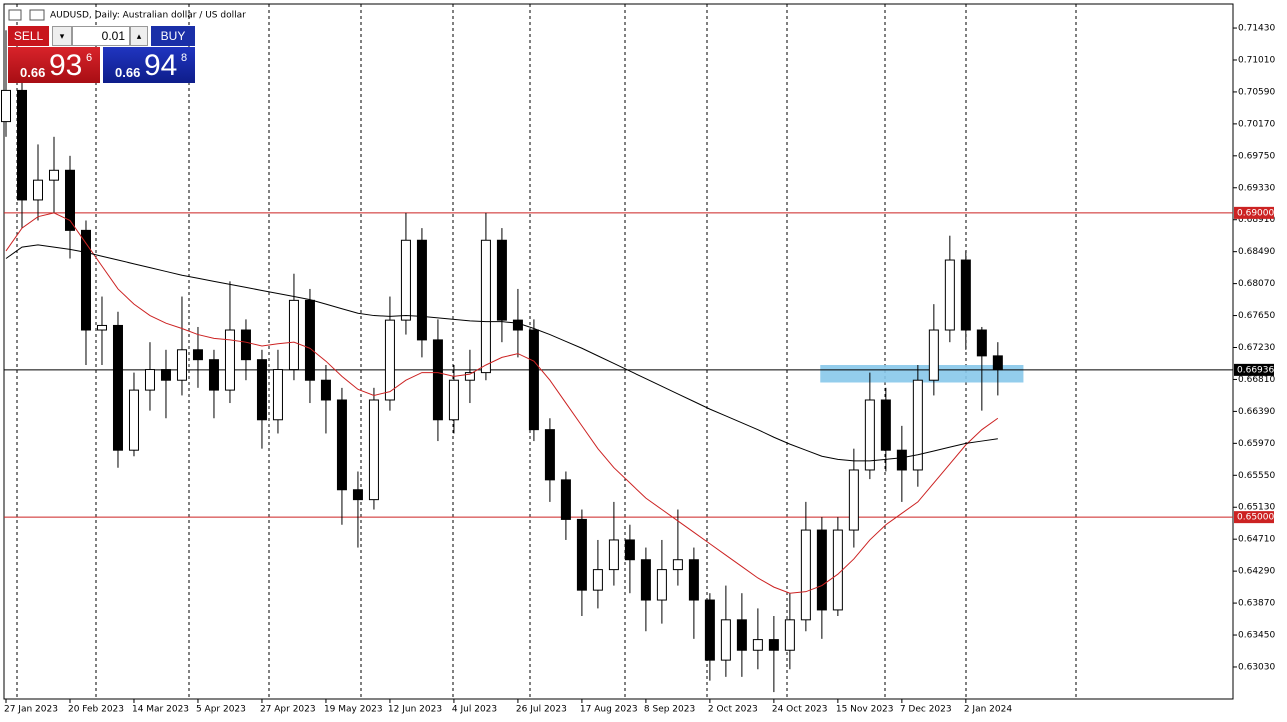 This screenshot has height=722, width=1287. What do you see at coordinates (865, 710) in the screenshot?
I see `x-tick-label: 15 Nov 2023` at bounding box center [865, 710].